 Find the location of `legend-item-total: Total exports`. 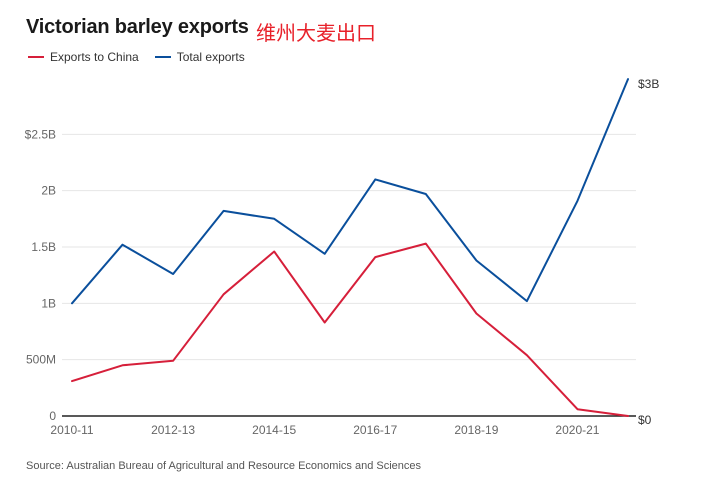

legend-item-total: Total exports is located at coordinates (199, 57).